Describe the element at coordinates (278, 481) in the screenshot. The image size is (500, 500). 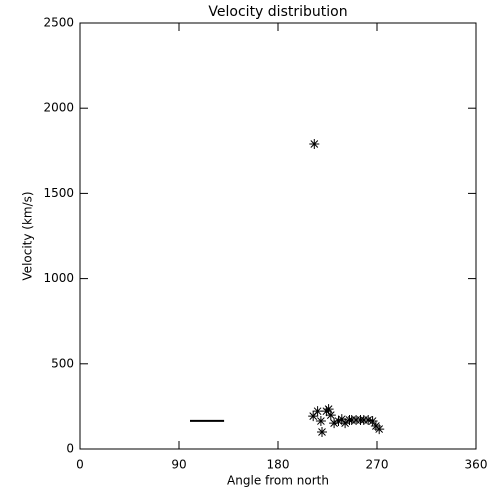
I see `x-axis-label: Angle from north` at that location.